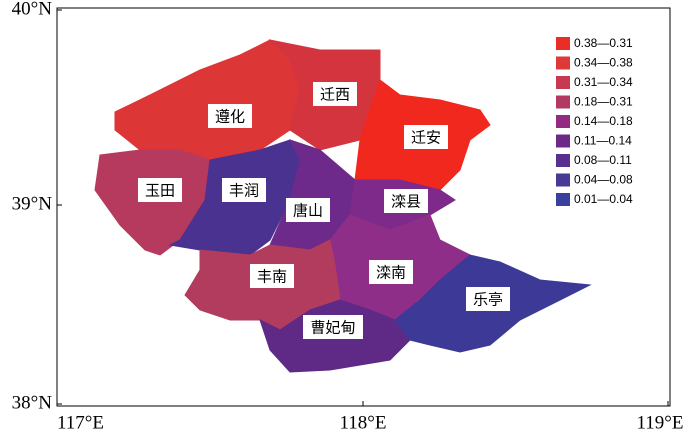 This screenshot has height=437, width=700. Describe the element at coordinates (32, 9) in the screenshot. I see `y-label: 40°N` at that location.